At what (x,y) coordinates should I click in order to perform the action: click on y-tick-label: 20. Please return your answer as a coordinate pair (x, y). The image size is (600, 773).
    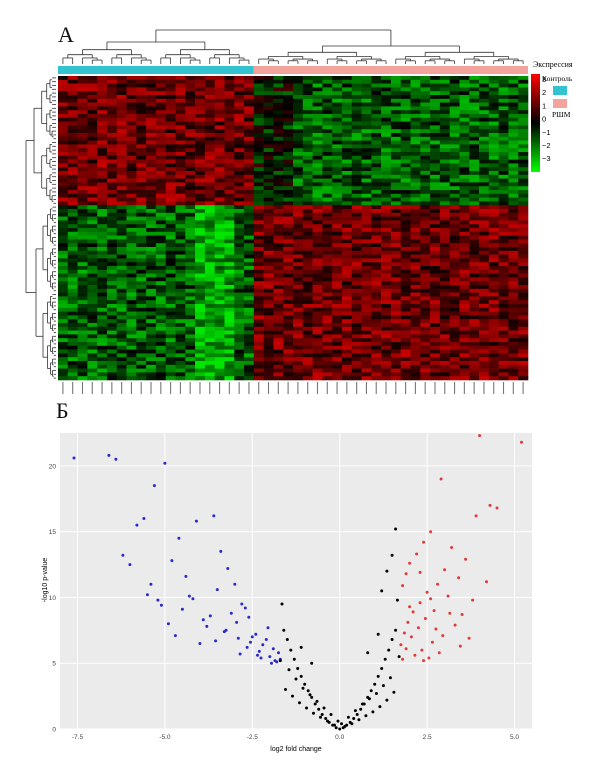
    Looking at the image, I should click on (53, 466).